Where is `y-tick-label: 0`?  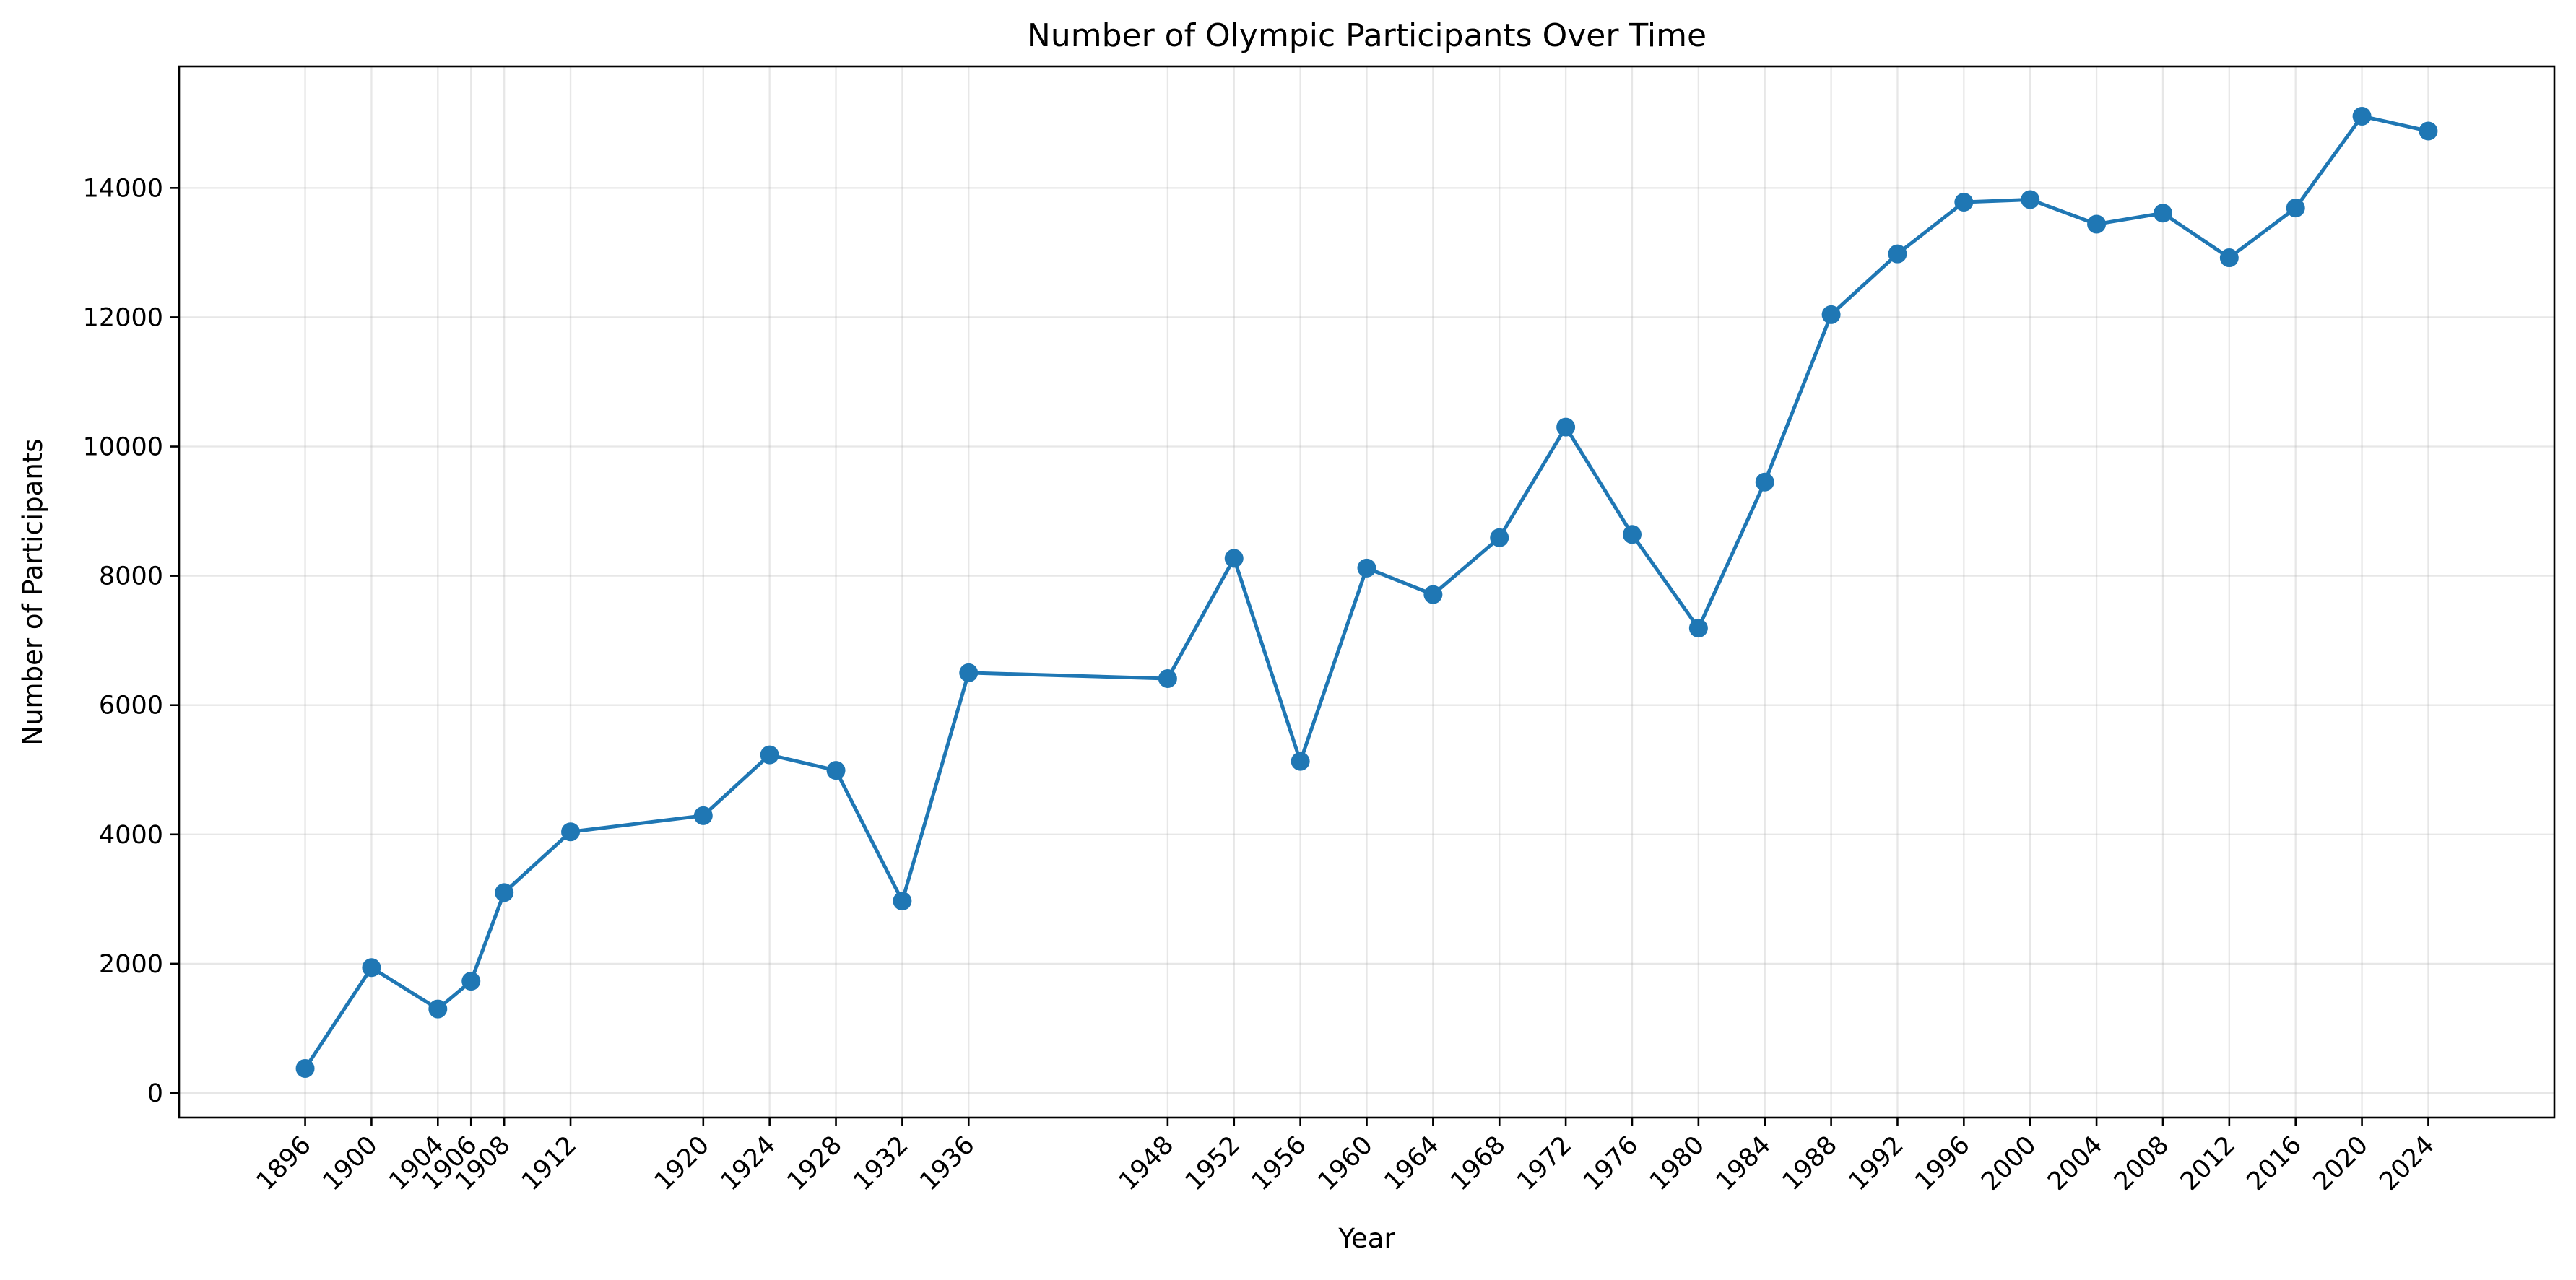 y-tick-label: 0 is located at coordinates (155, 1093).